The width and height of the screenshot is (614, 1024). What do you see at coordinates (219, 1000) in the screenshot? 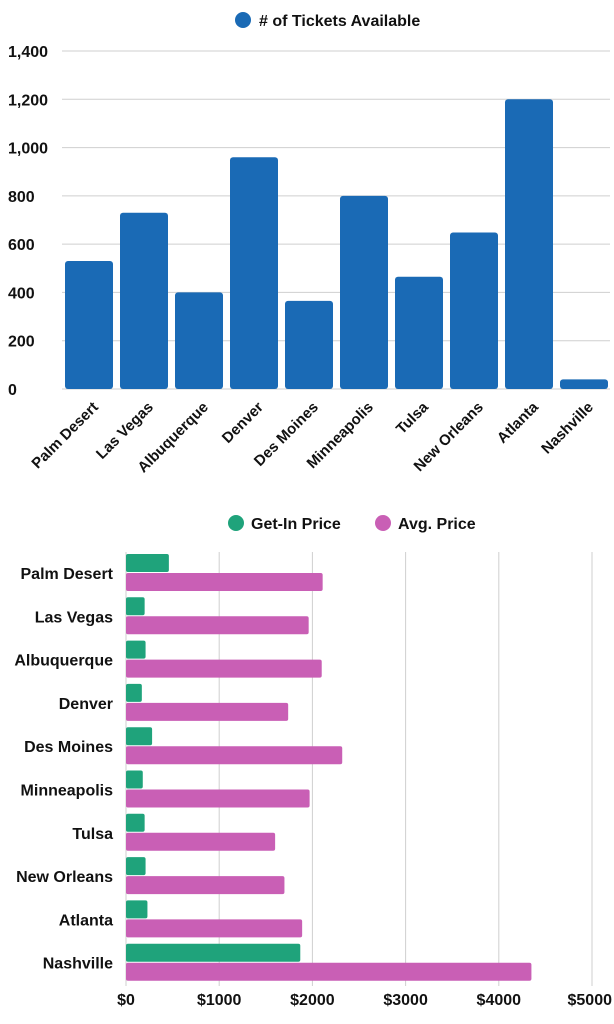
I see `x-tick-label: $1000` at bounding box center [219, 1000].